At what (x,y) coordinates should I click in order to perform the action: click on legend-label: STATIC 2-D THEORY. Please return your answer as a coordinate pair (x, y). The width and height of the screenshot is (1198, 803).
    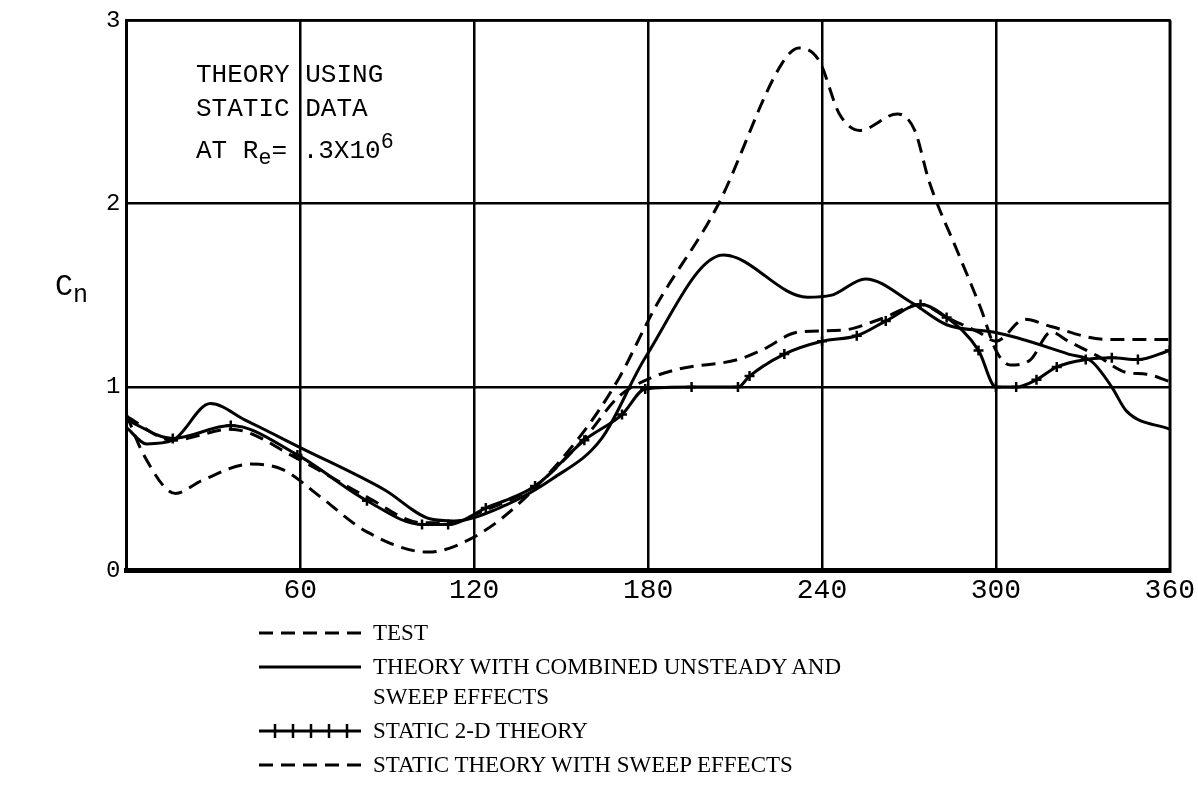
    Looking at the image, I should click on (481, 731).